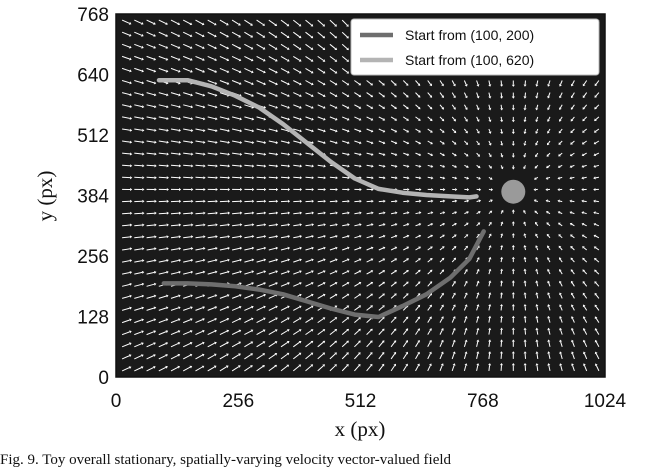 The width and height of the screenshot is (664, 472). I want to click on y-tick-label: 640, so click(93, 76).